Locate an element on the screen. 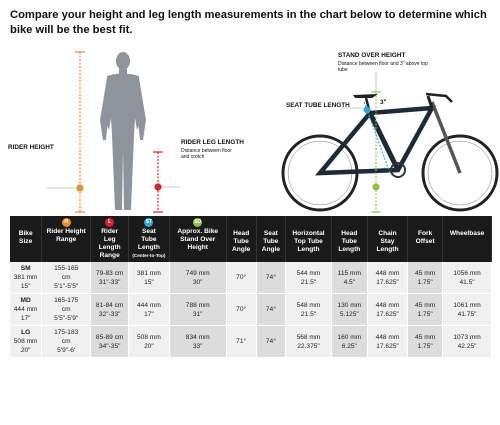  marker-l-letter: L is located at coordinates (158, 147).